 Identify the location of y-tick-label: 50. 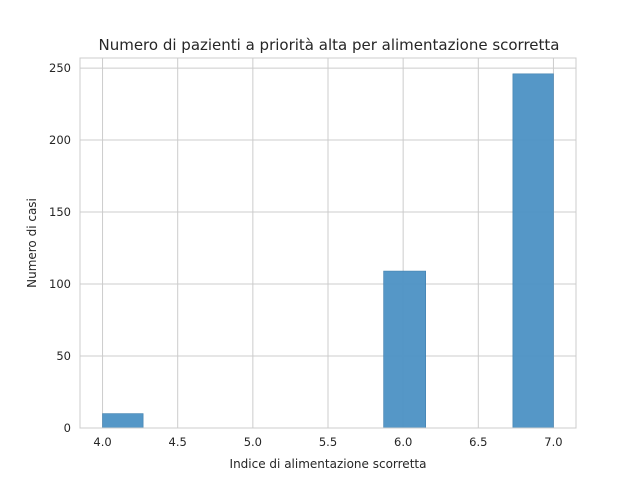
(63, 356).